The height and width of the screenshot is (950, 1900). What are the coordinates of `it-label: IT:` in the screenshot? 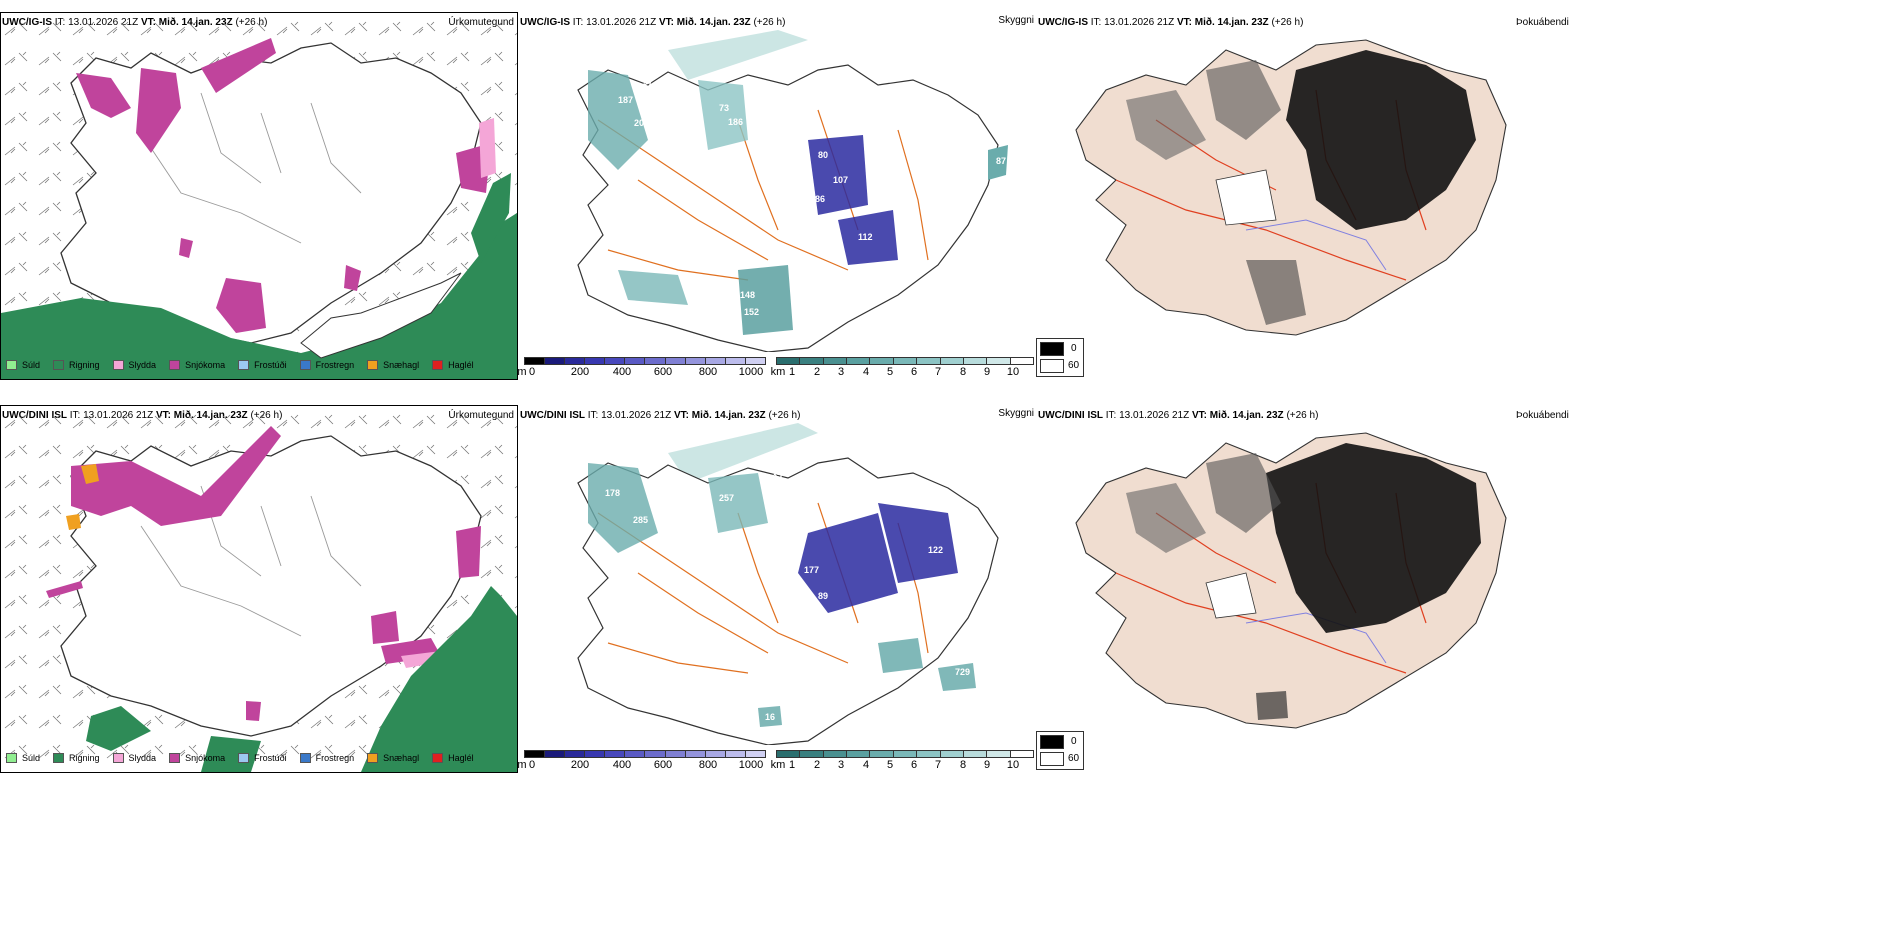 It's located at (1096, 22).